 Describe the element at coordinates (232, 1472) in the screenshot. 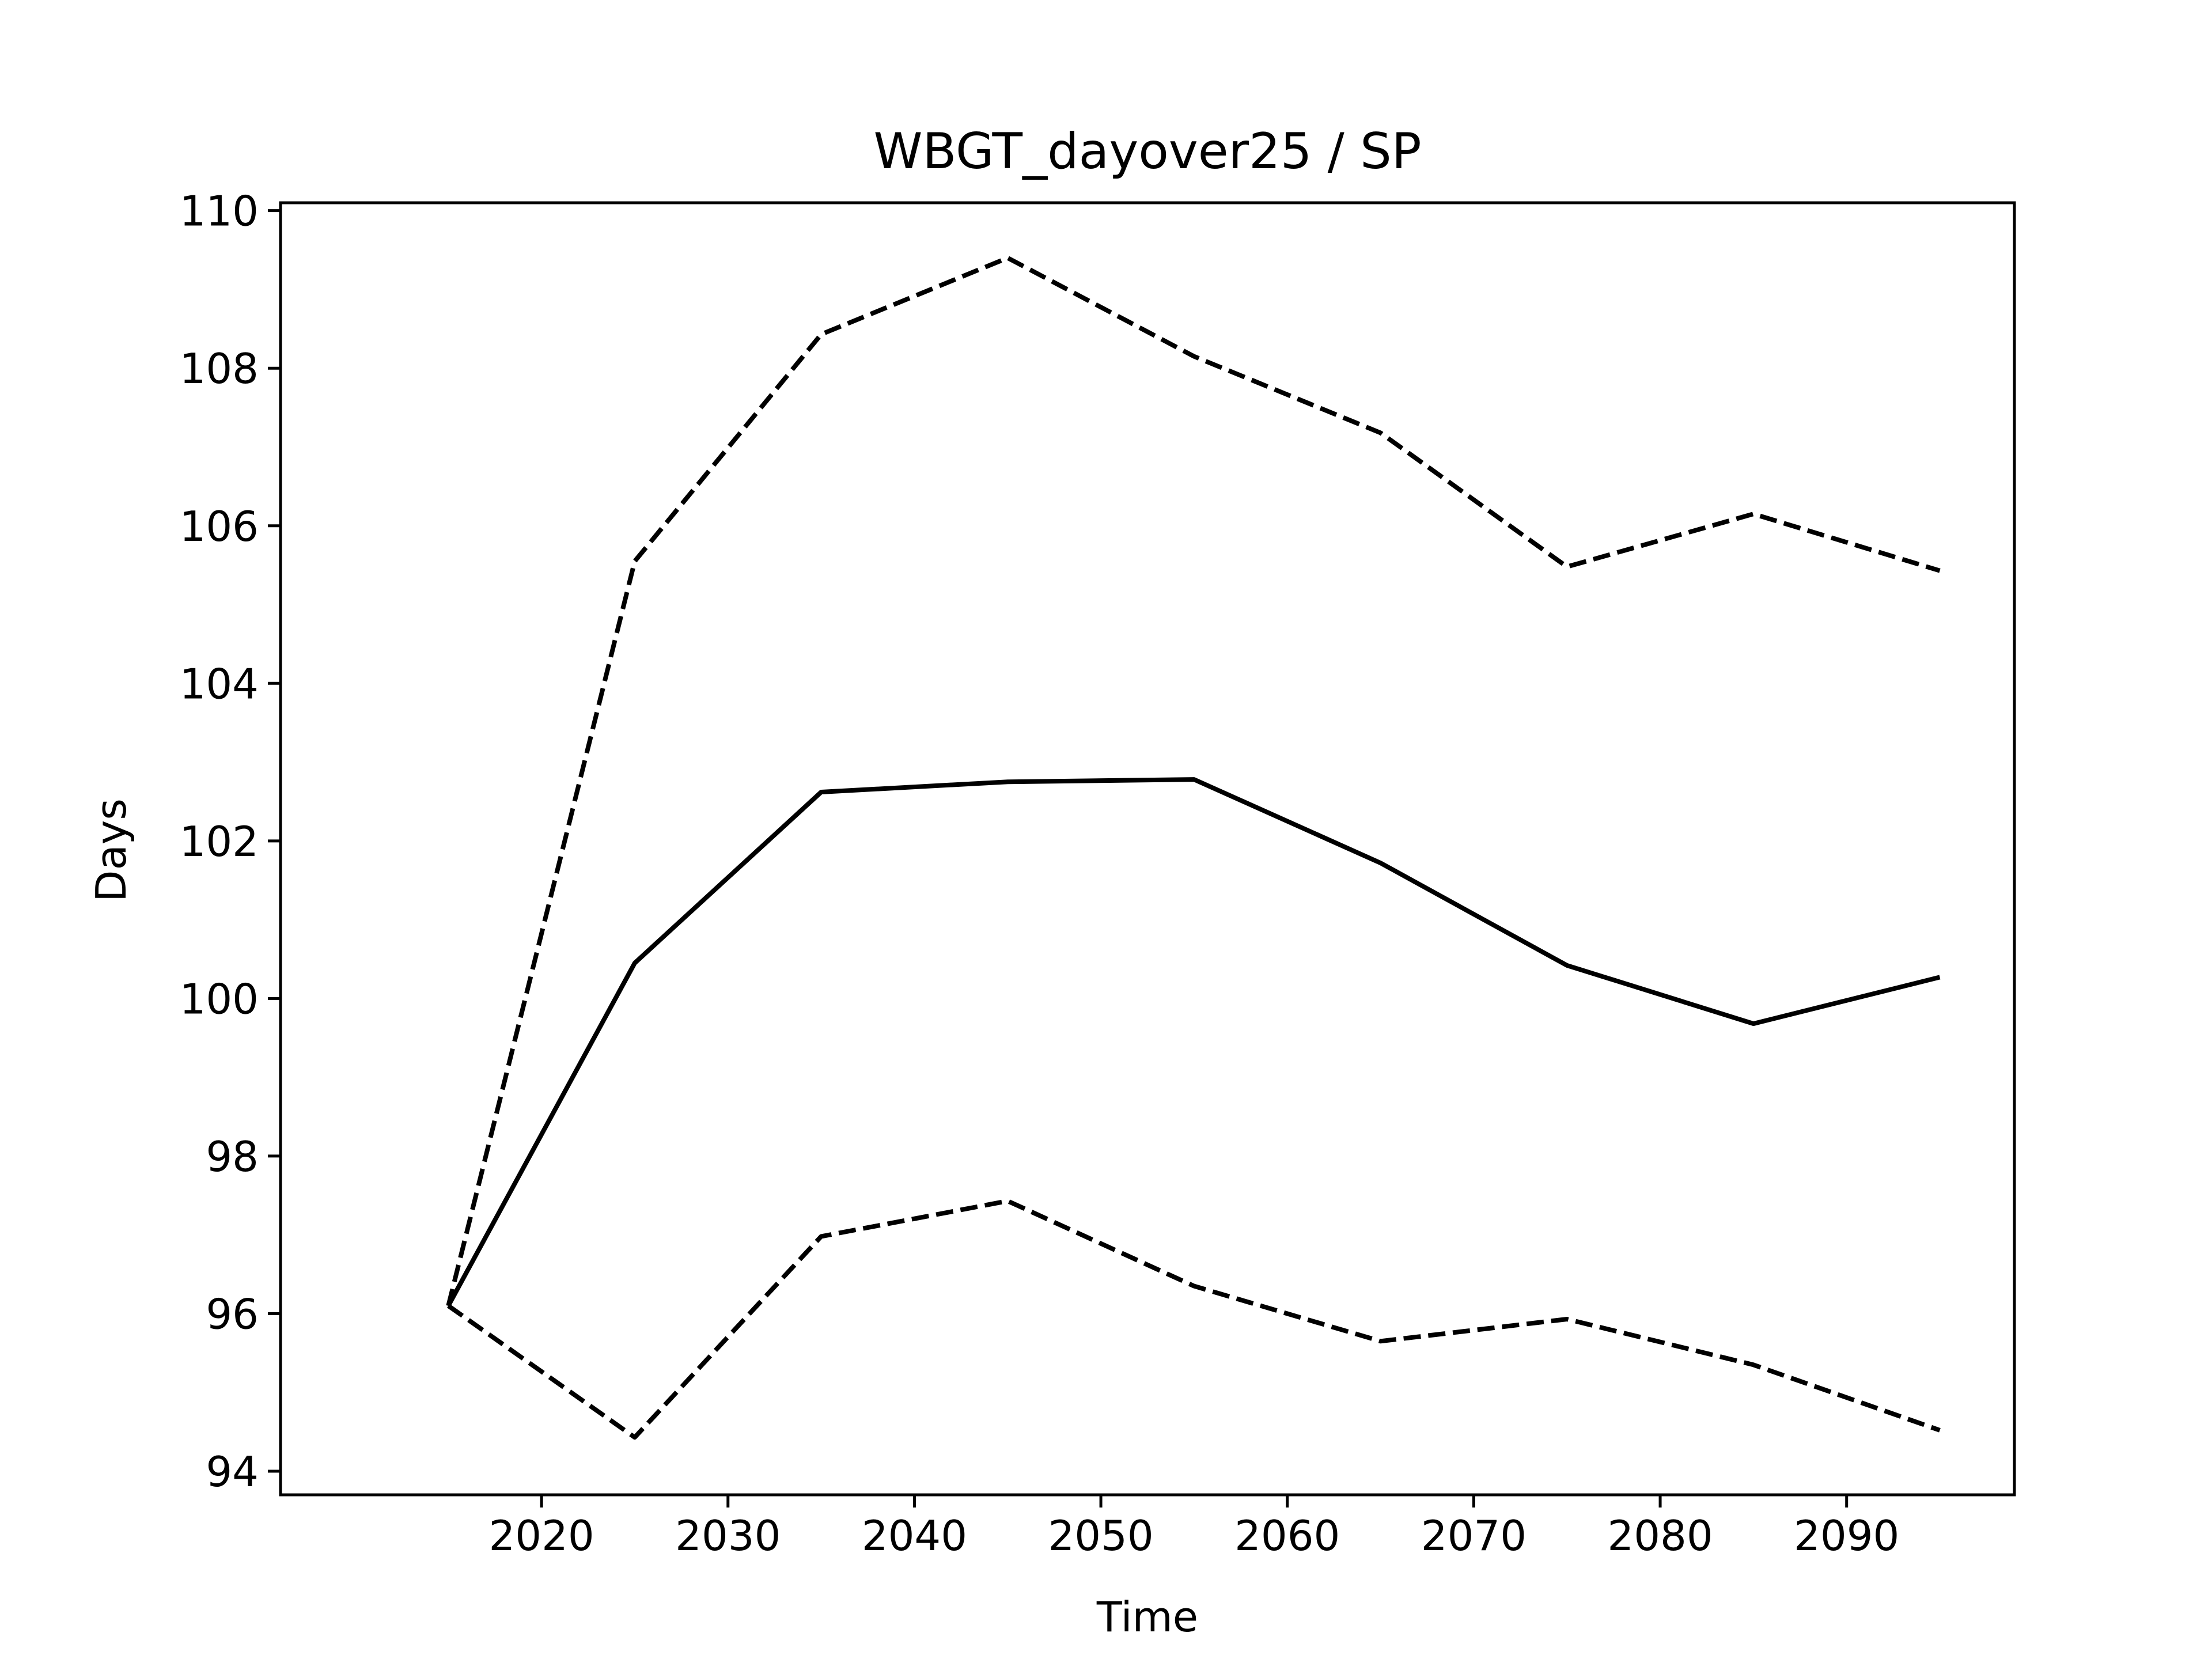

I see `y-tick-label: 94` at that location.